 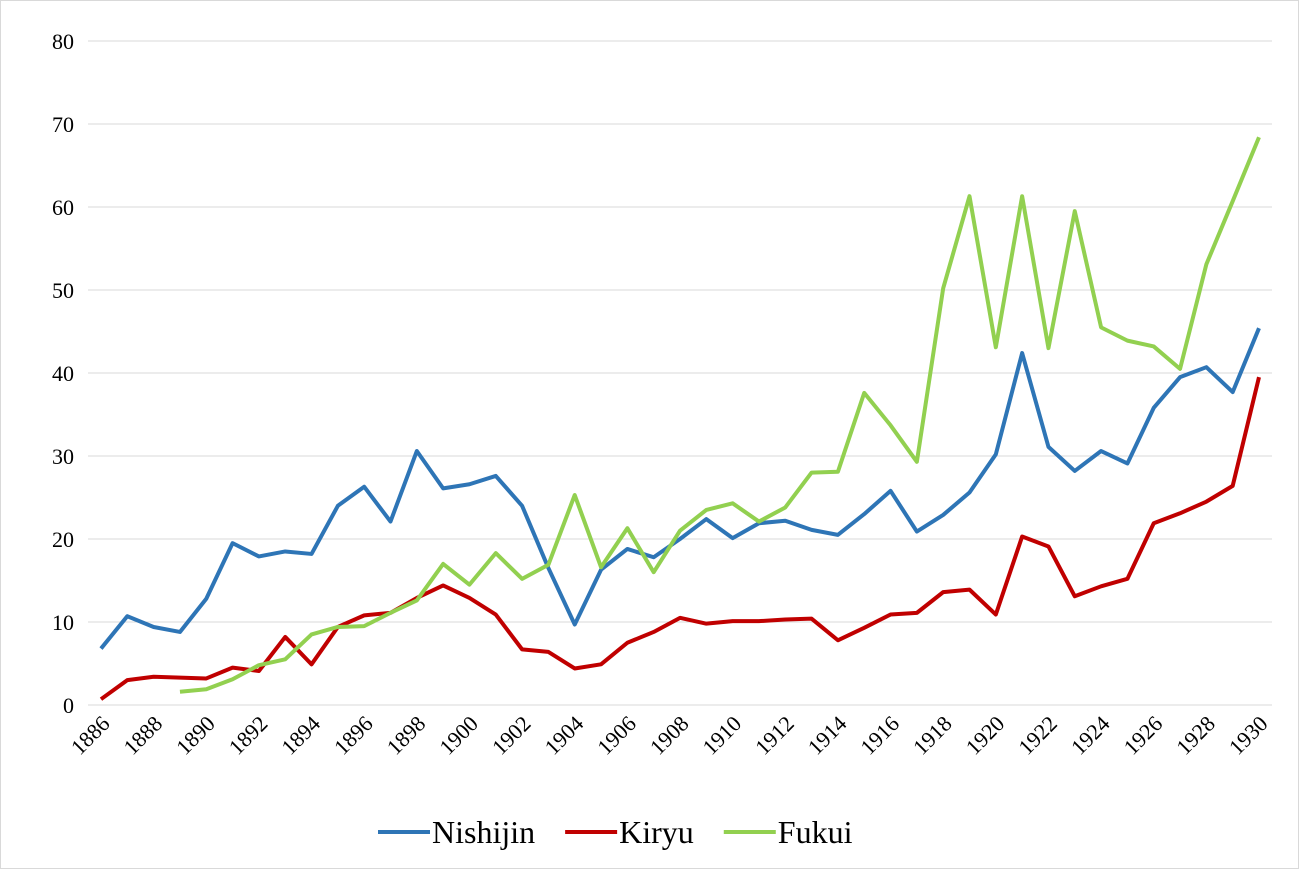 What do you see at coordinates (63, 41) in the screenshot?
I see `y-tick-label: 80` at bounding box center [63, 41].